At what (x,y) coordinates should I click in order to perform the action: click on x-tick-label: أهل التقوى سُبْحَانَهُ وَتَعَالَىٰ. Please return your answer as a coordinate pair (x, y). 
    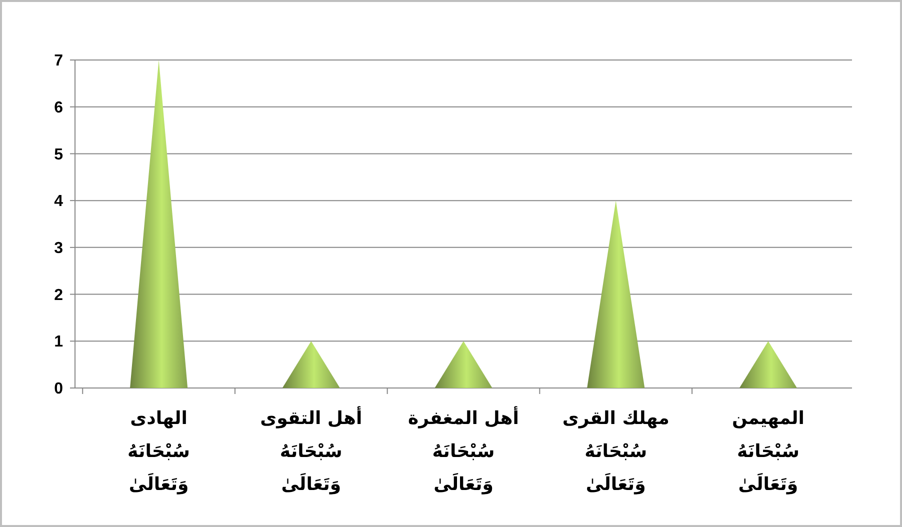
    Looking at the image, I should click on (311, 450).